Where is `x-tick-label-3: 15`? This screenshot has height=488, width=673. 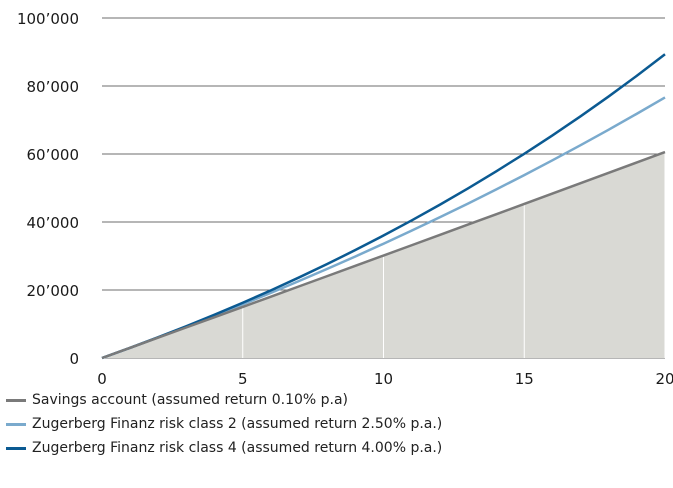 x-tick-label-3: 15 is located at coordinates (524, 379).